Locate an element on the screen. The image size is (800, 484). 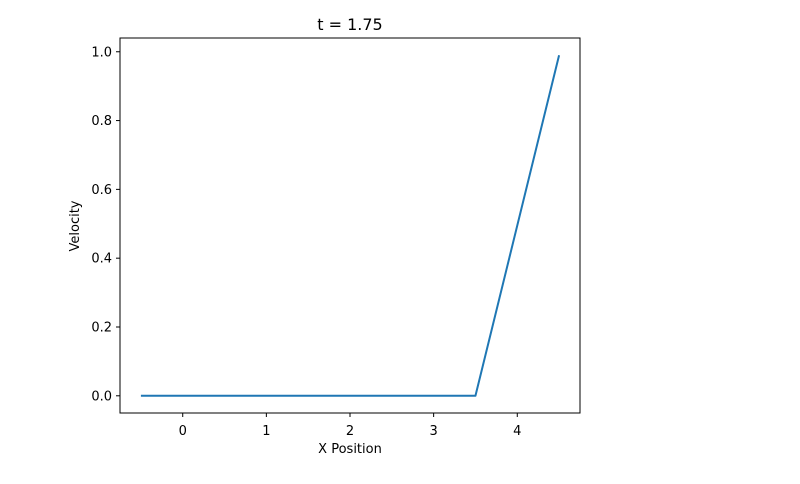
y-tick-label: 0.0 is located at coordinates (101, 396).